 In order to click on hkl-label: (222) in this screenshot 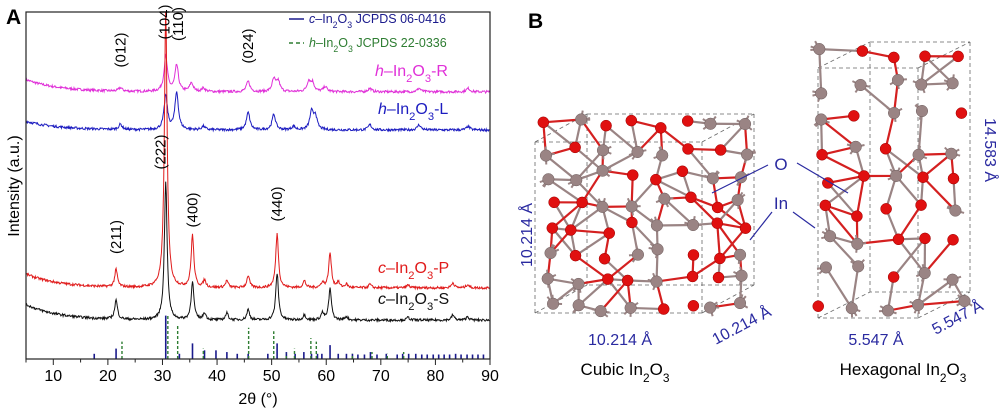, I will do `click(160, 151)`.